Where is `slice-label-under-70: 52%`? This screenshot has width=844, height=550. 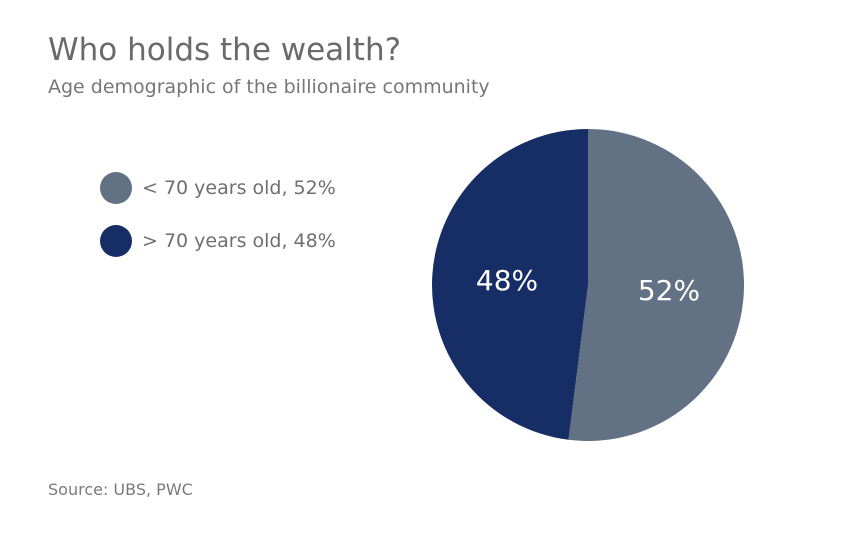 slice-label-under-70: 52% is located at coordinates (669, 290).